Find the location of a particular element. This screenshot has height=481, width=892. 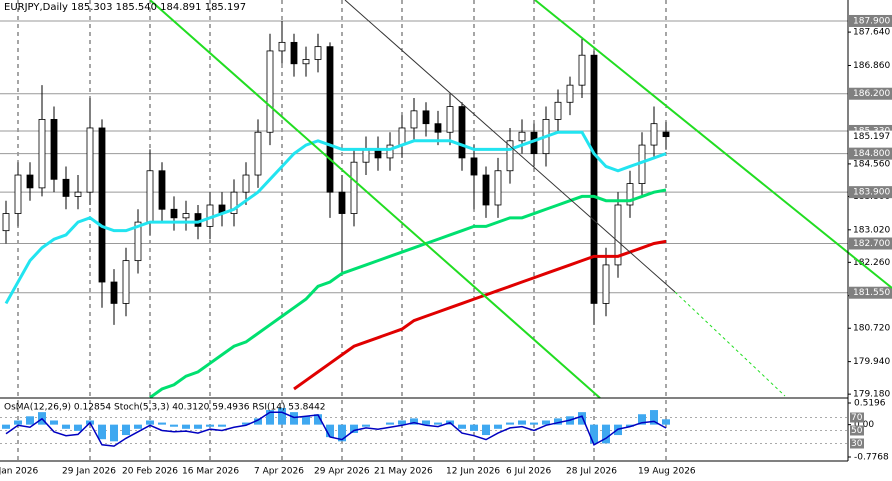

x-tick-label: 29 Apr 2026 is located at coordinates (342, 472).